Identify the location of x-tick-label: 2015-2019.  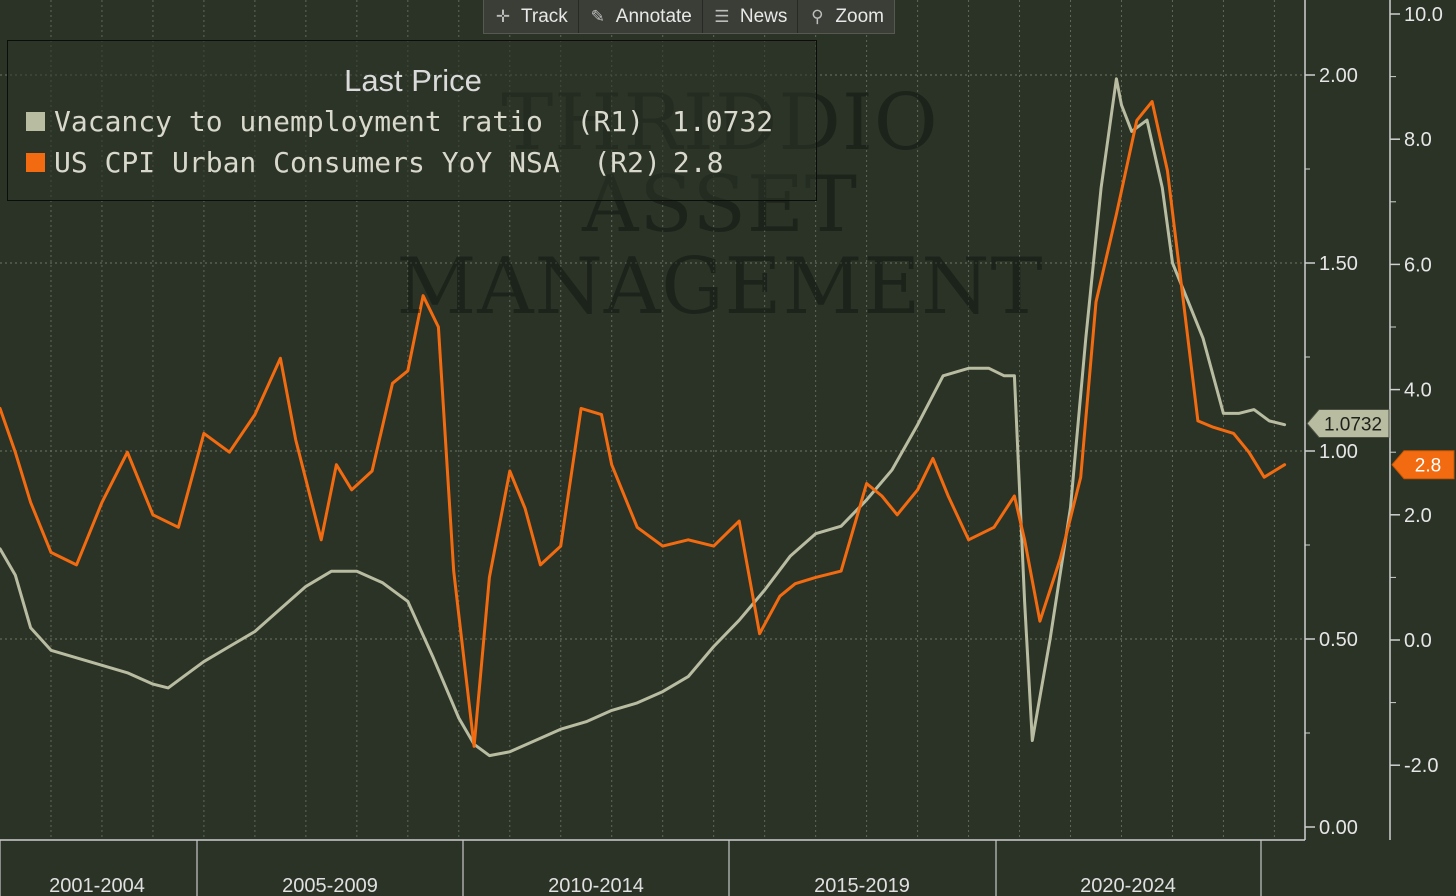
(862, 885).